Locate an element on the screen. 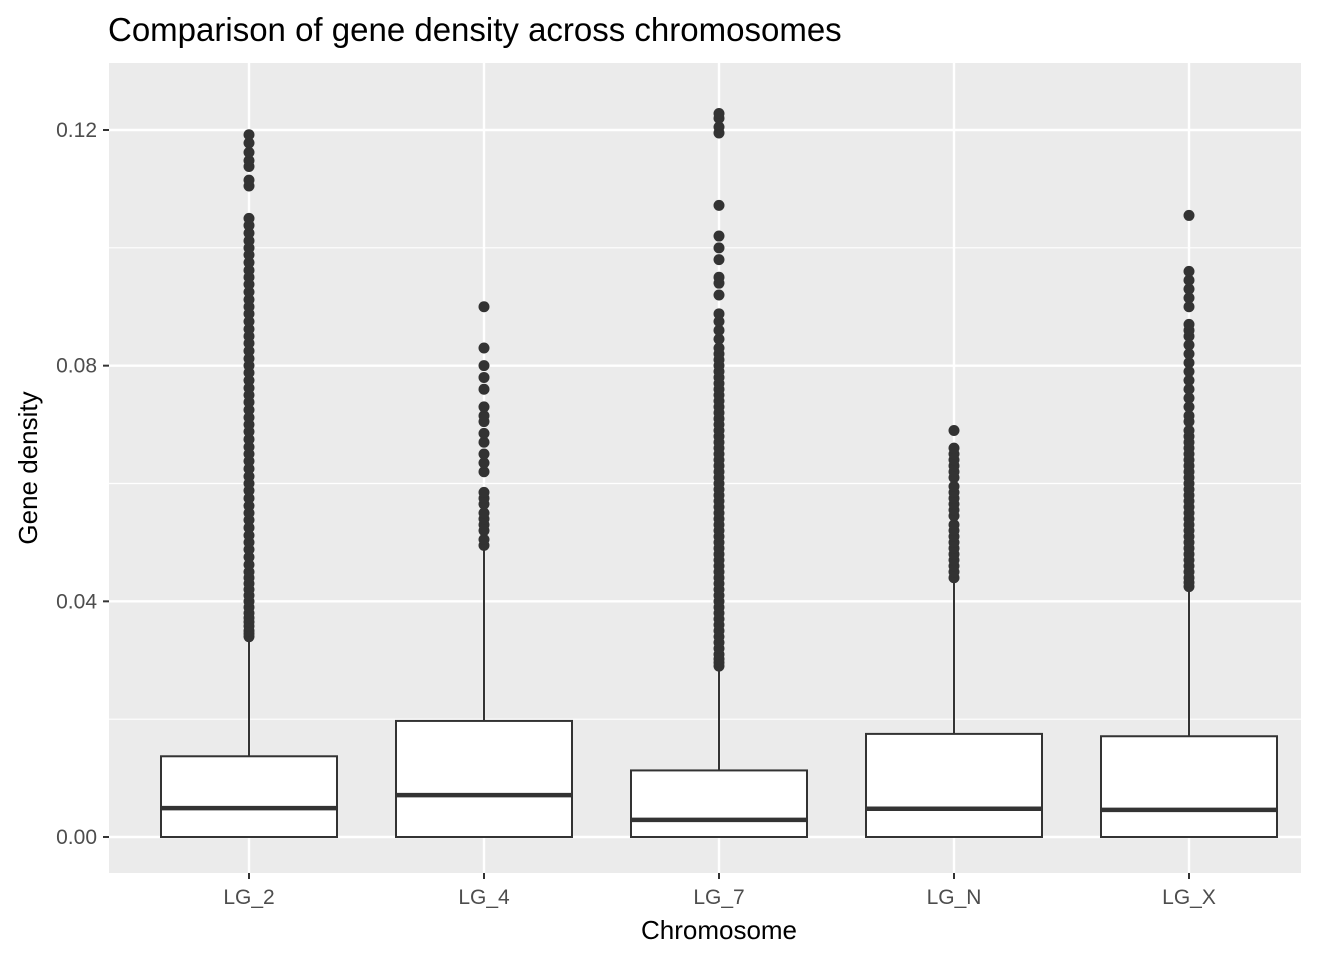  y-axis-title: Gene density is located at coordinates (28, 467).